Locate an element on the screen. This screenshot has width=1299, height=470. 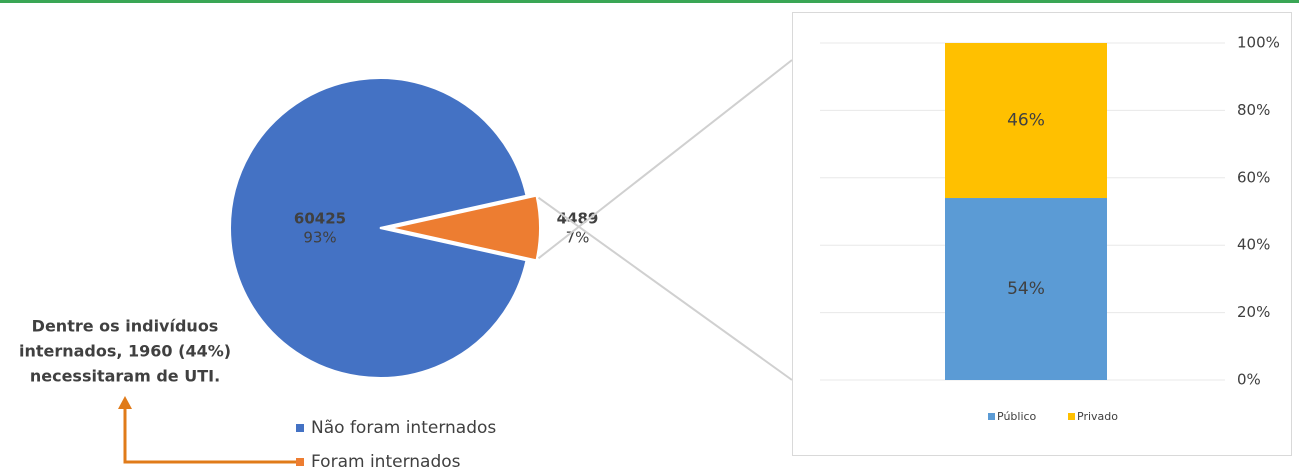
bar-label: 46% is located at coordinates (1026, 121).